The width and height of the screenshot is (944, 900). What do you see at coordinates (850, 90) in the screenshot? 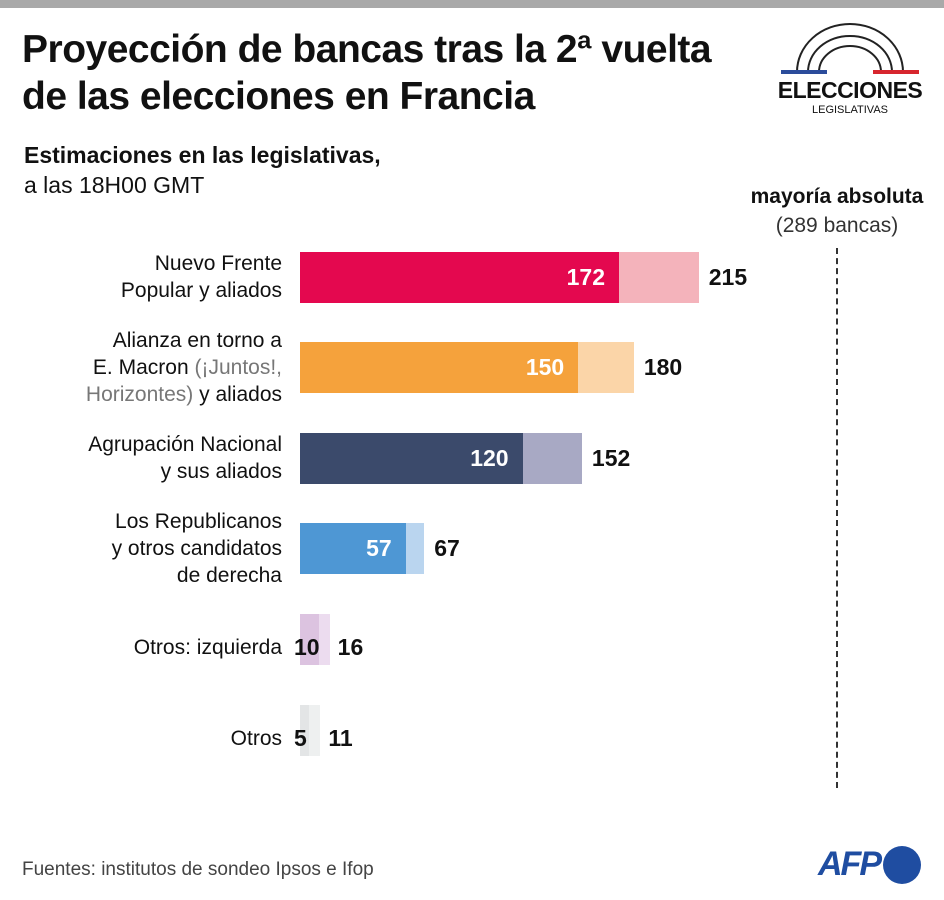
I see `logo-text: ELECCIONES` at bounding box center [850, 90].